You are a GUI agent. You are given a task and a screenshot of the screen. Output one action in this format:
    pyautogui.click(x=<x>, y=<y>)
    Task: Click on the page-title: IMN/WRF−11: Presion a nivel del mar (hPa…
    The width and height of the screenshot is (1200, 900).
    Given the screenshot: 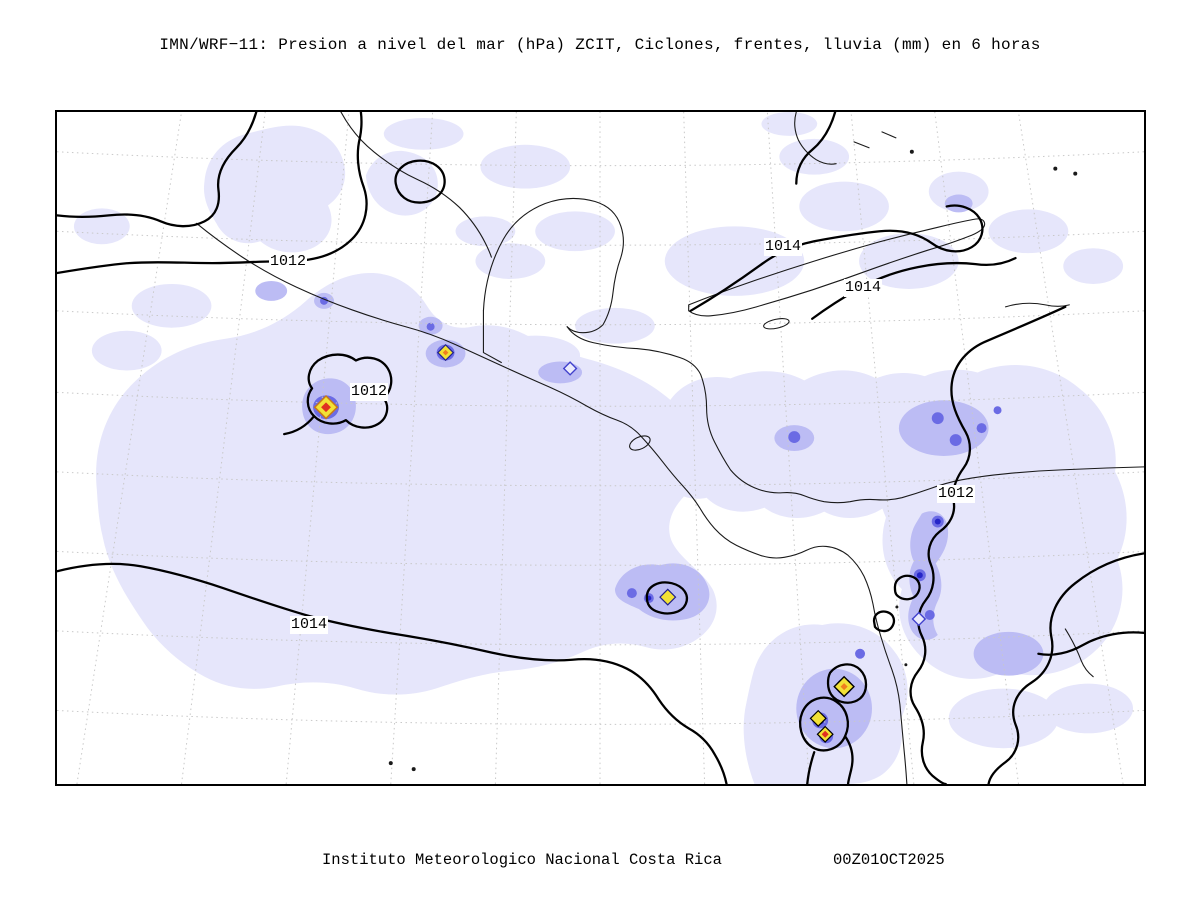 What is the action you would take?
    pyautogui.click(x=600, y=45)
    